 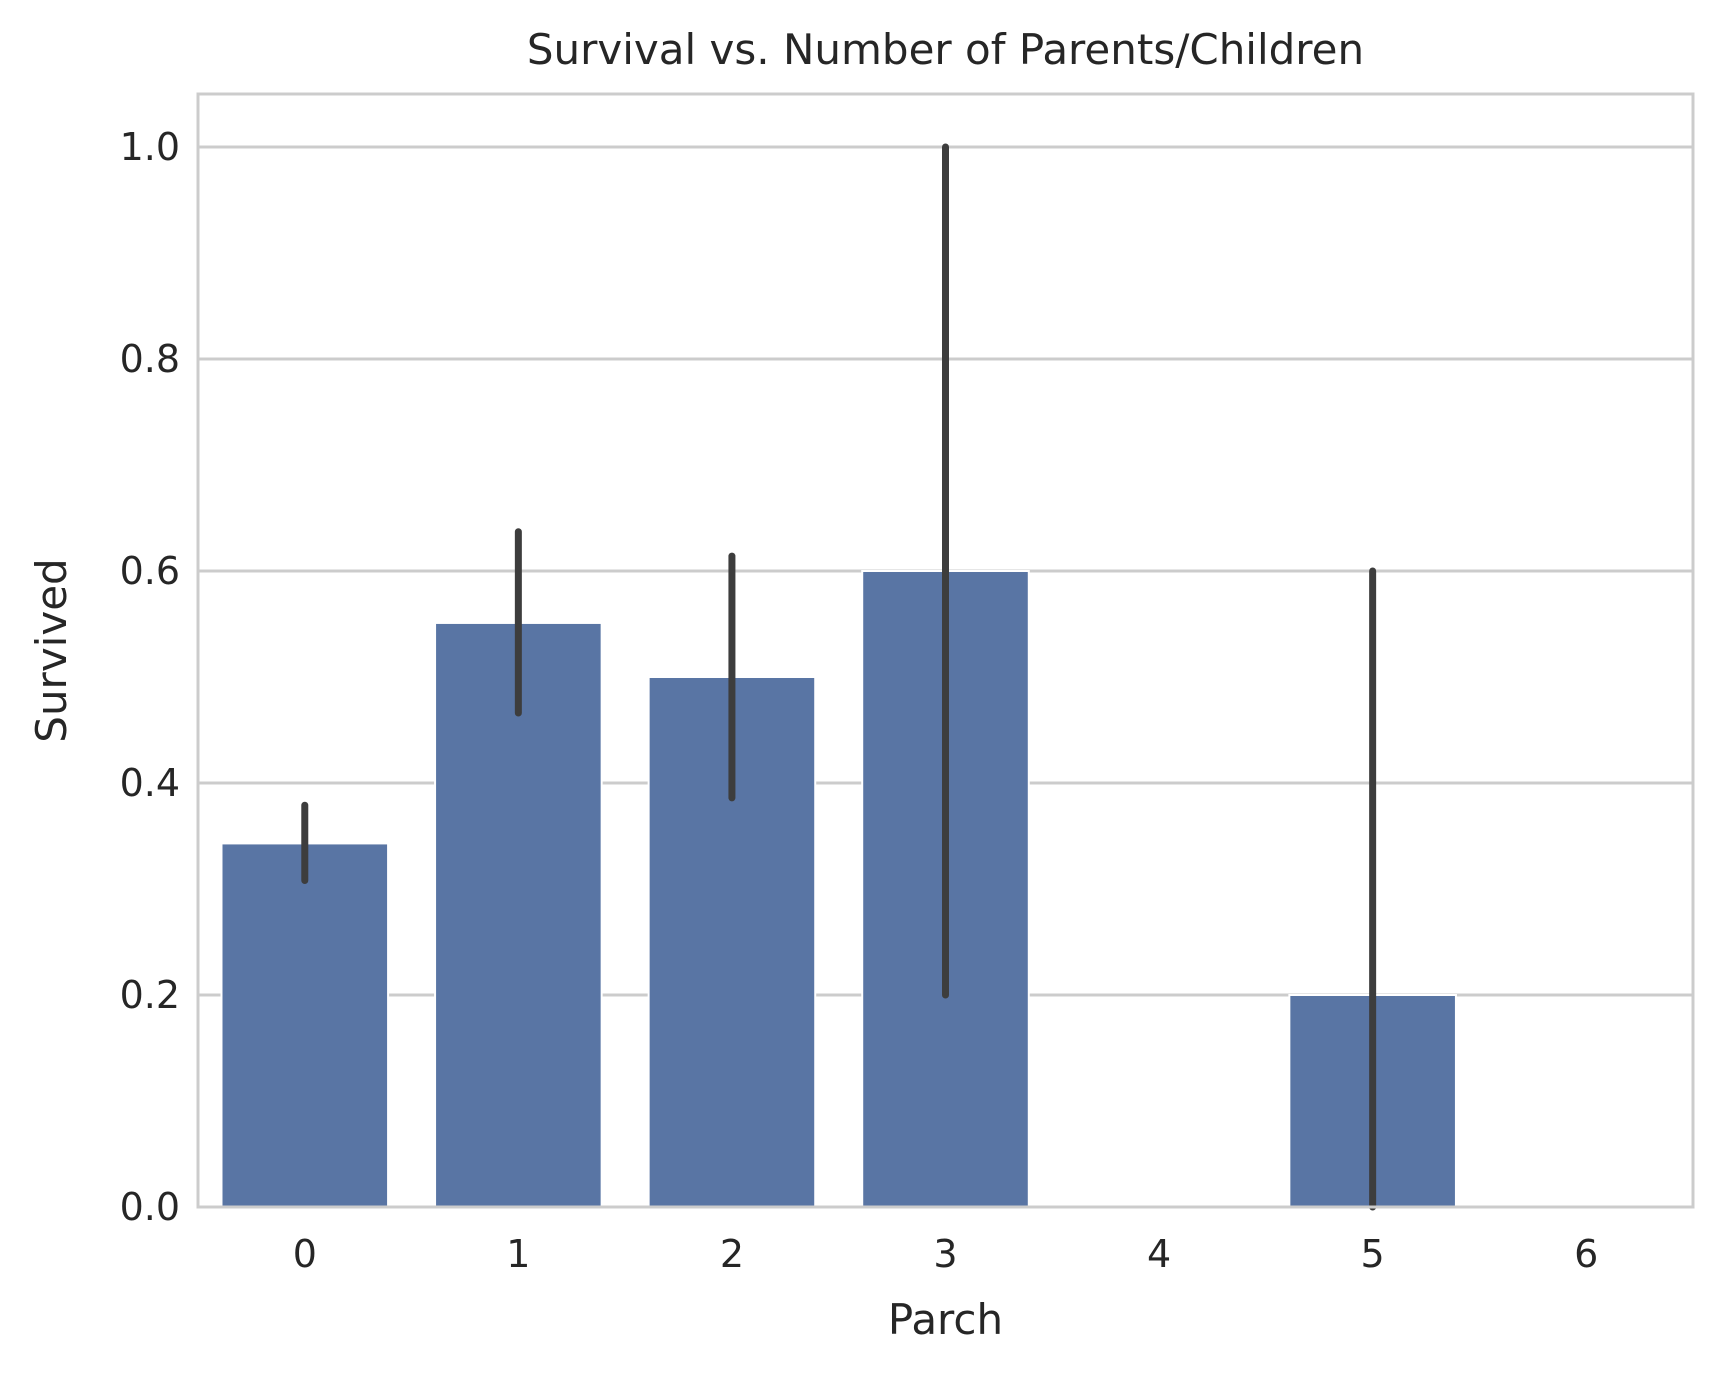 What do you see at coordinates (1586, 1254) in the screenshot?
I see `x-tick-label: 6` at bounding box center [1586, 1254].